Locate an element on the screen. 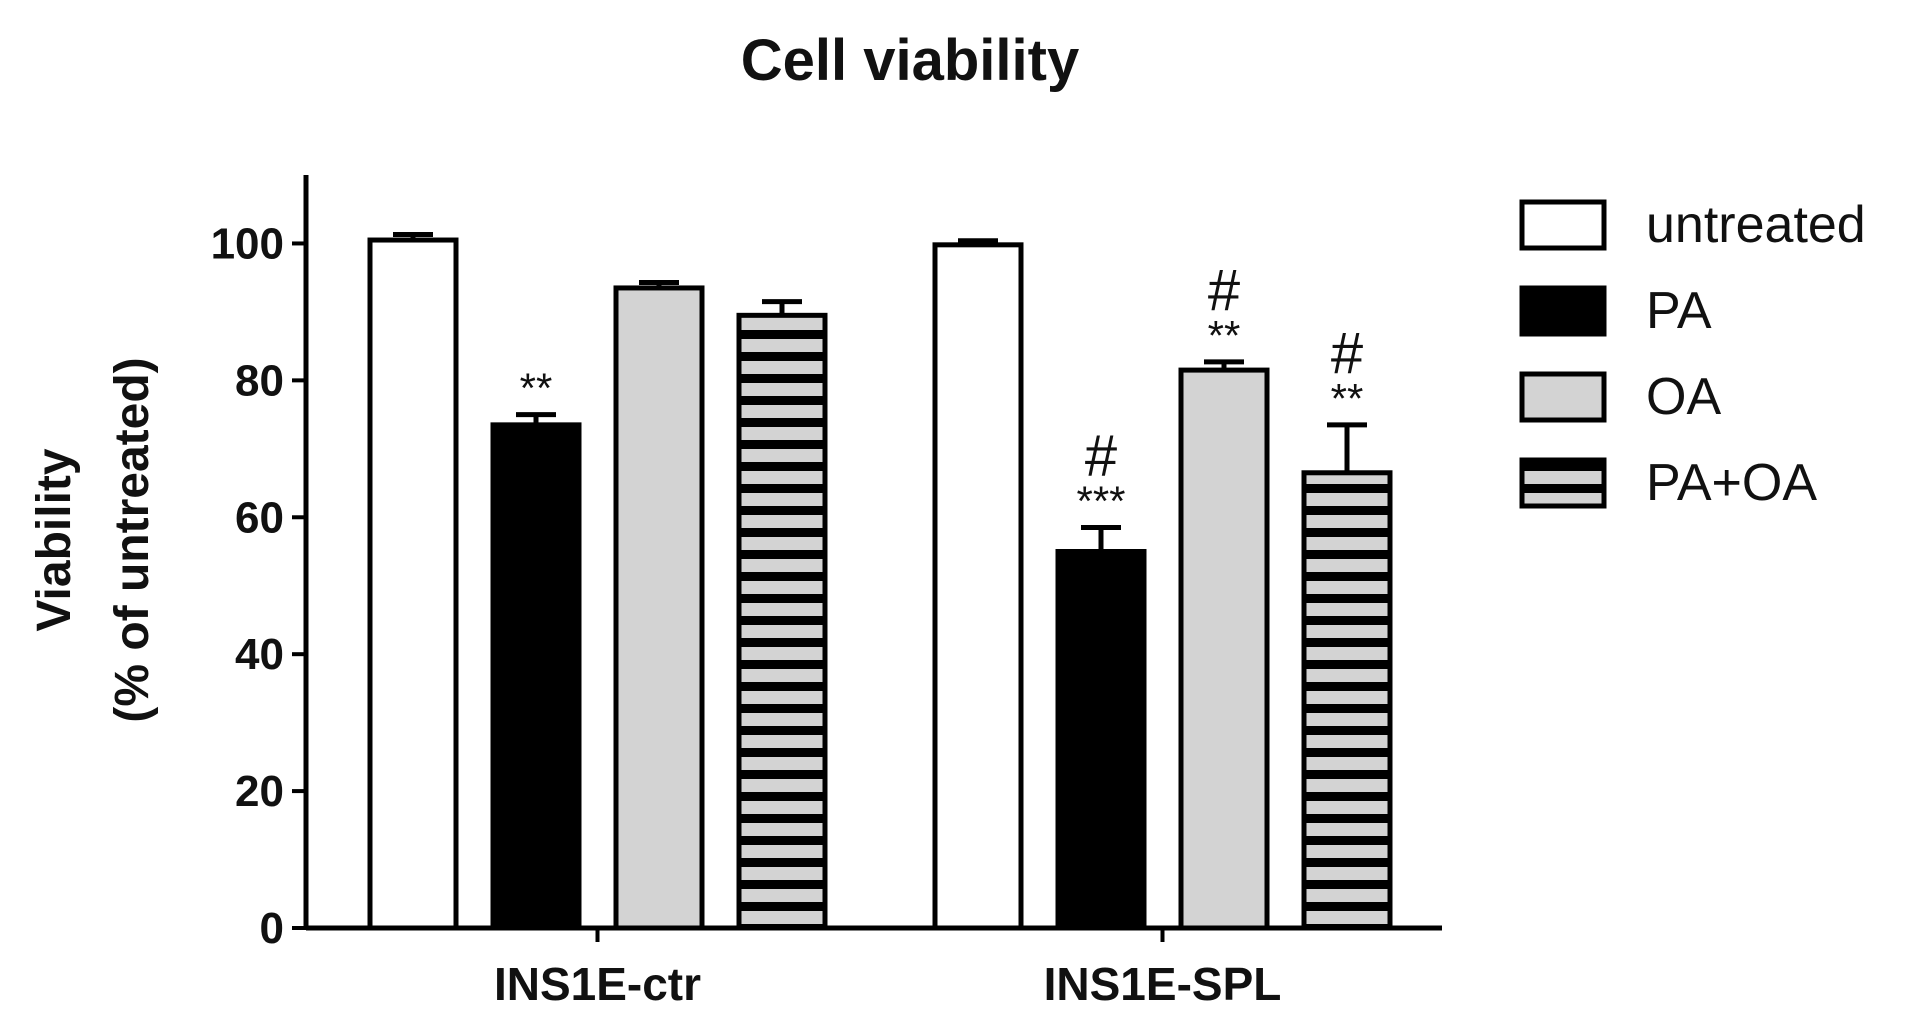  significance-stars: *** is located at coordinates (1100, 501).